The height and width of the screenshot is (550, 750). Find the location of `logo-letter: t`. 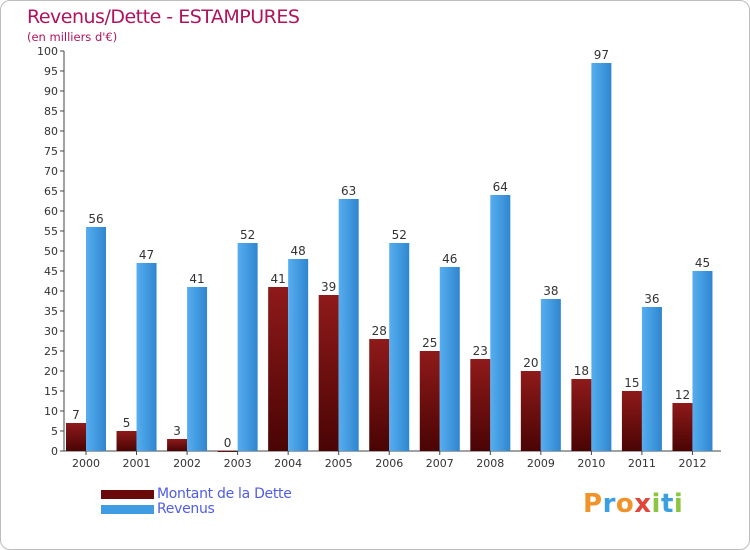

logo-letter: t is located at coordinates (667, 504).